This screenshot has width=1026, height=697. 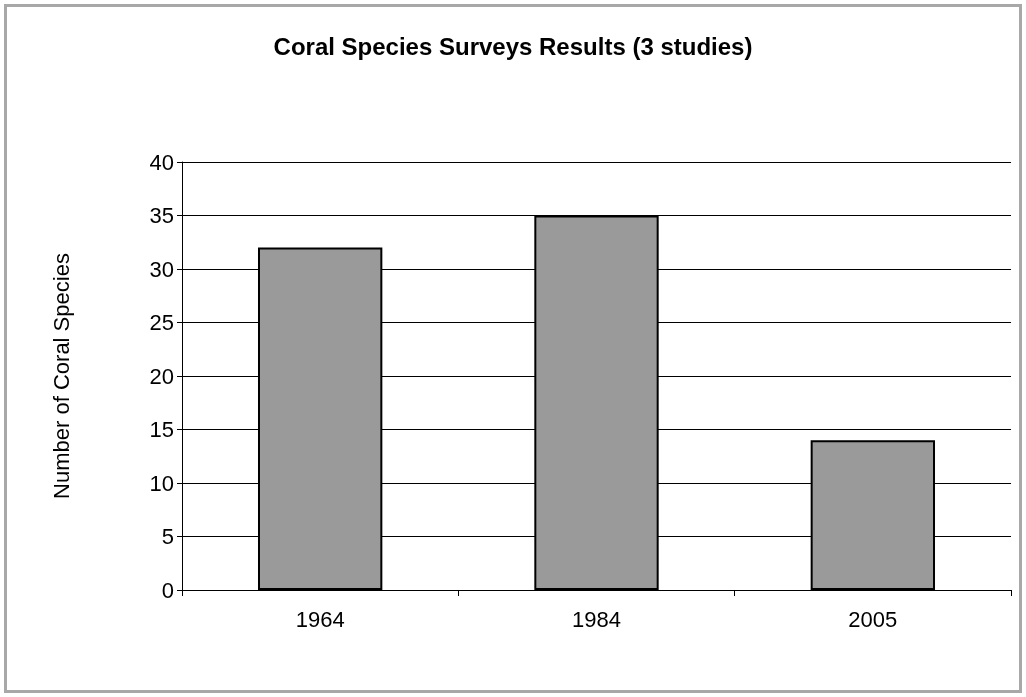 I want to click on y-tick-label: 15, so click(x=161, y=429).